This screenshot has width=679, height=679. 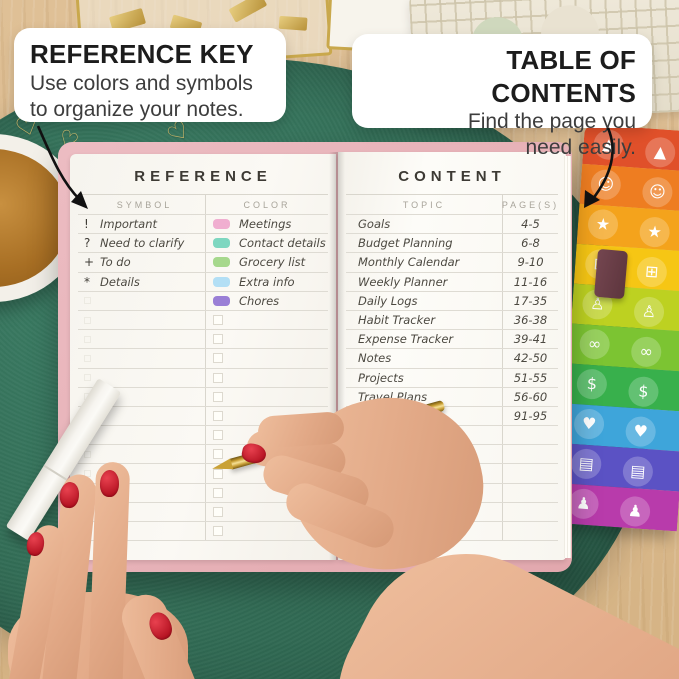 I want to click on color-label: Contact details, so click(x=282, y=243).